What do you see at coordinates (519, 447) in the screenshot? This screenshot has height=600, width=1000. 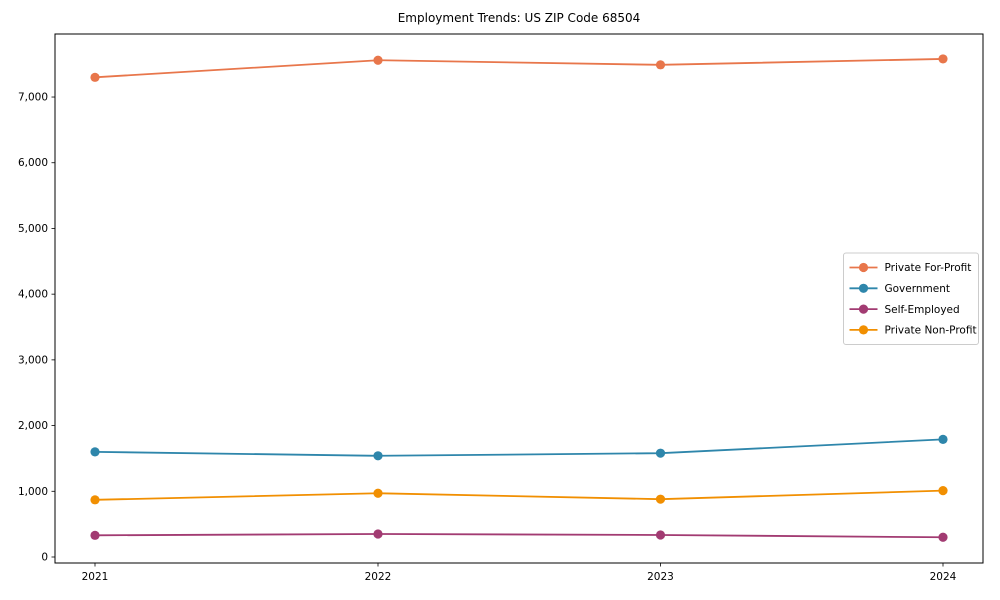 I see `series-line-government` at bounding box center [519, 447].